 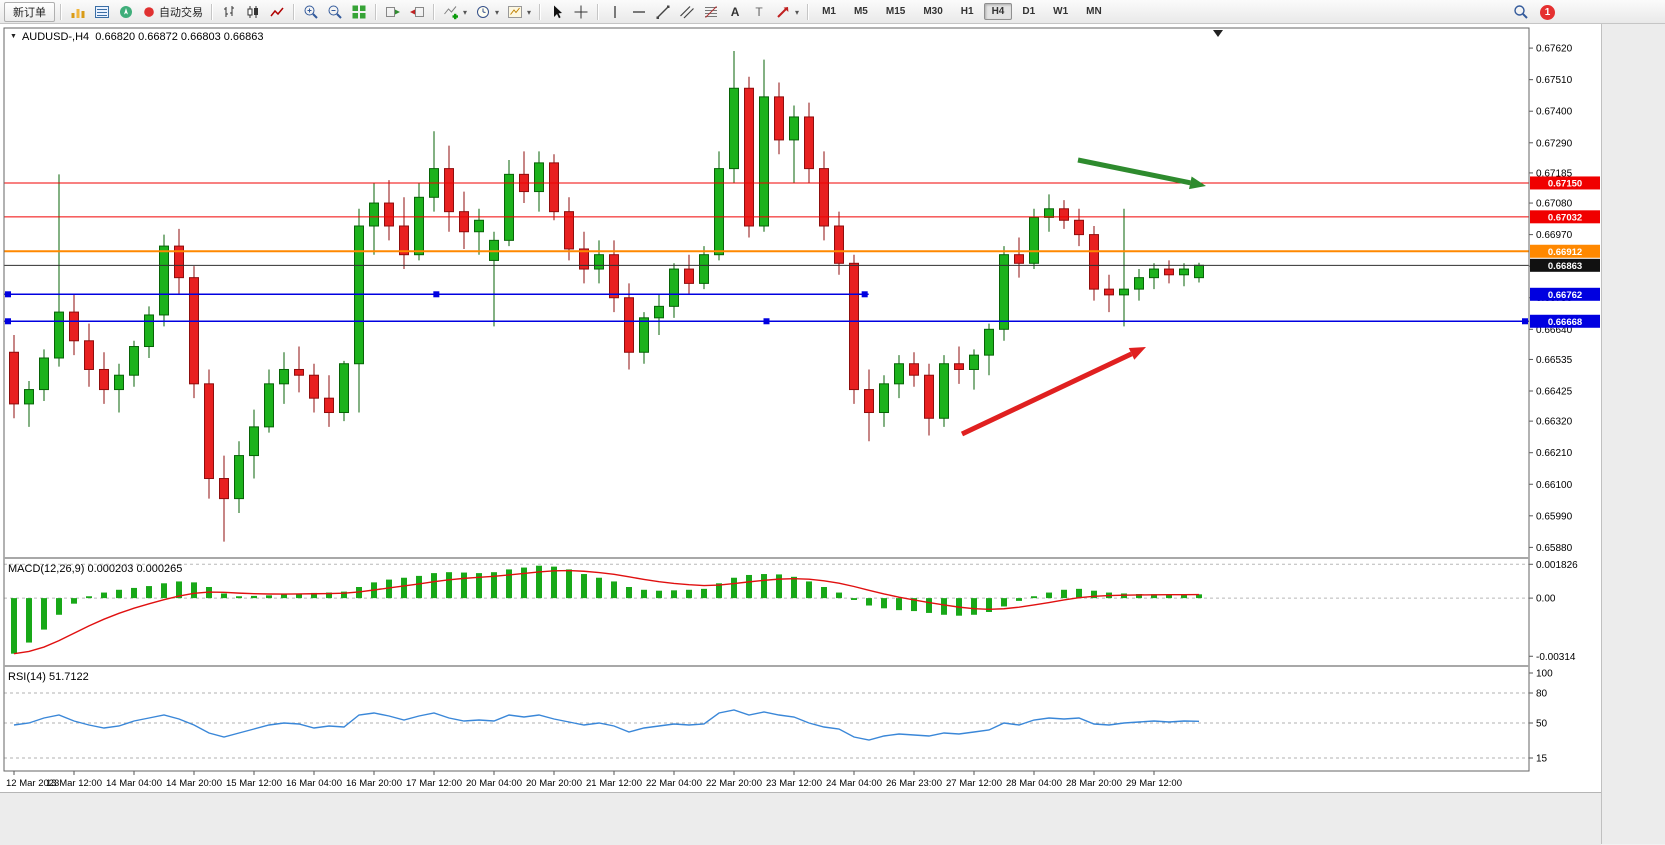 I want to click on line-chart-button, so click(x=277, y=12).